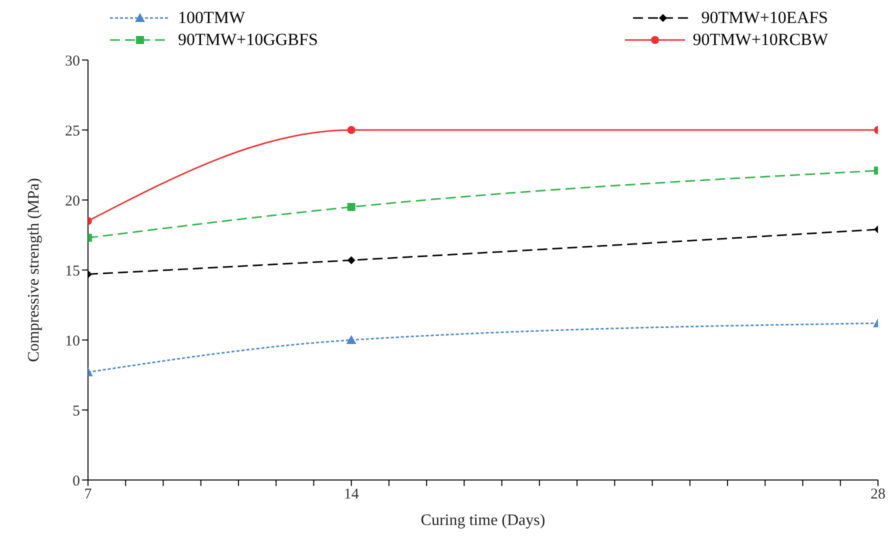 This screenshot has width=895, height=546. What do you see at coordinates (878, 494) in the screenshot?
I see `x-tick-label: 28` at bounding box center [878, 494].